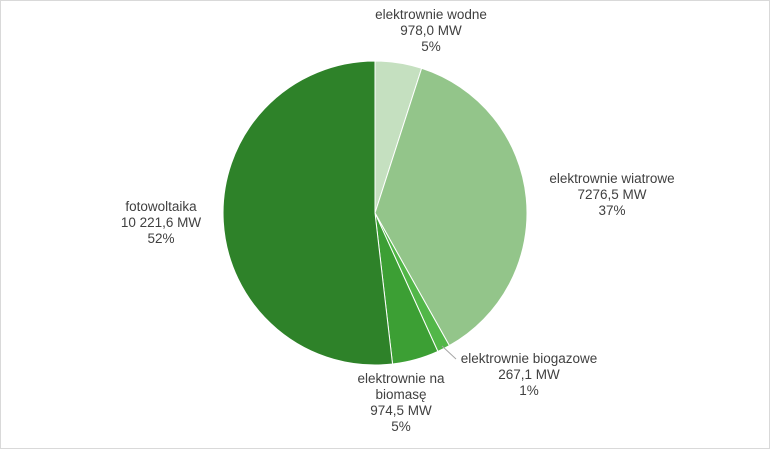 The height and width of the screenshot is (449, 770). I want to click on slice-label-biogazowe: elektrownie biogazowe 267,1 MW 1%, so click(529, 375).